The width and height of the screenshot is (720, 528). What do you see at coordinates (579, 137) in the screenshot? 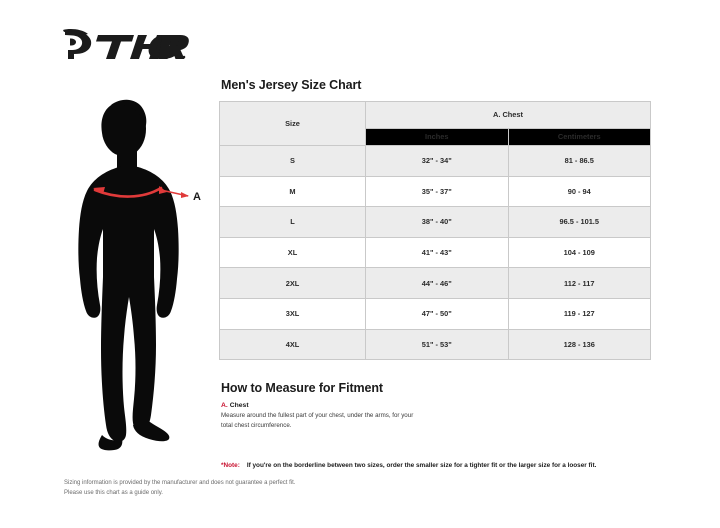
I see `column-header-centimeters: Centimeters` at bounding box center [579, 137].